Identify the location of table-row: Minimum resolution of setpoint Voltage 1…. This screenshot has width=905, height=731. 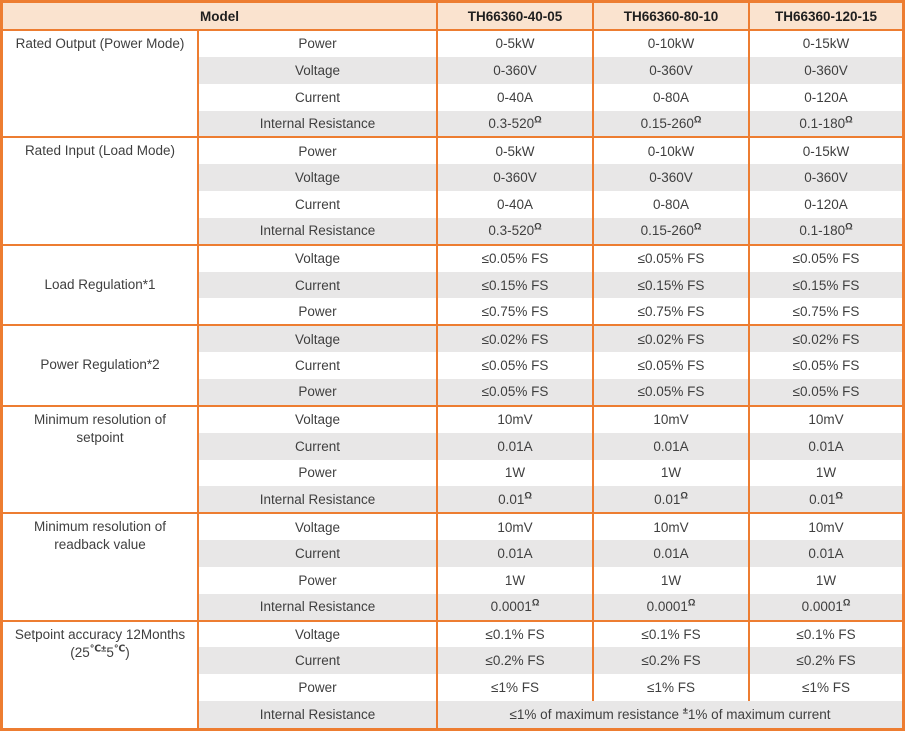
(452, 459).